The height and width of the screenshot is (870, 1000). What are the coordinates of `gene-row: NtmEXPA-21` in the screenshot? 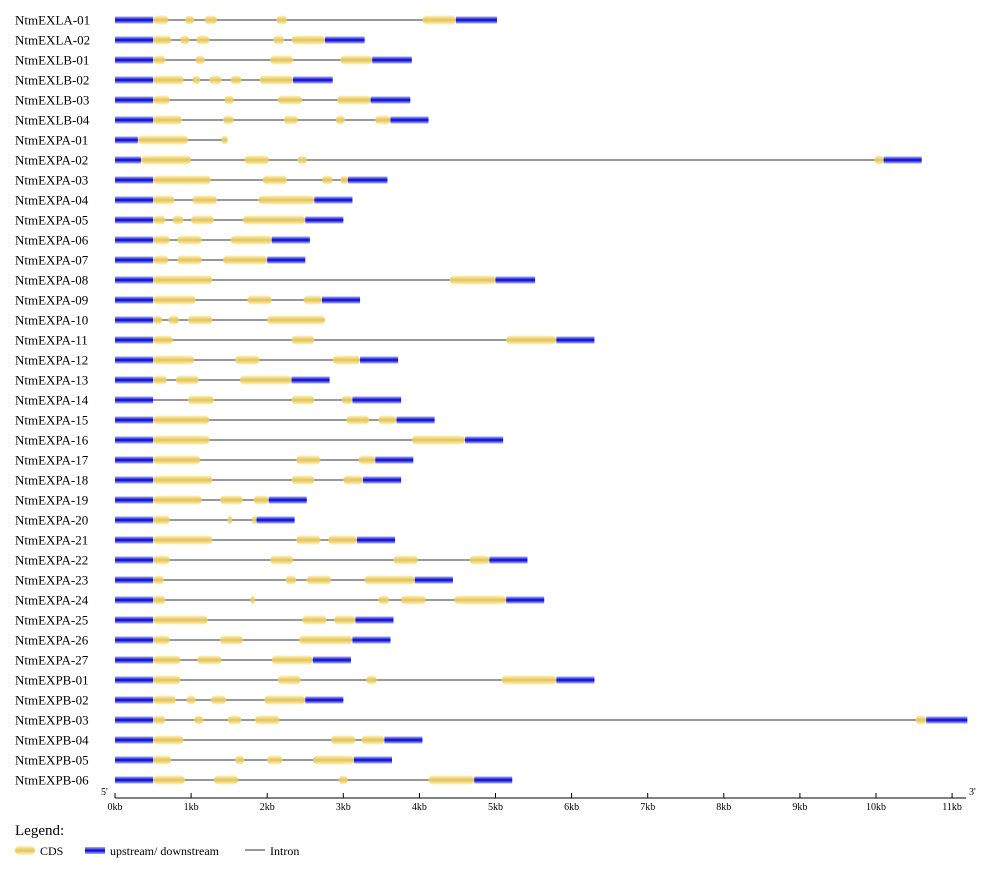 It's located at (205, 540).